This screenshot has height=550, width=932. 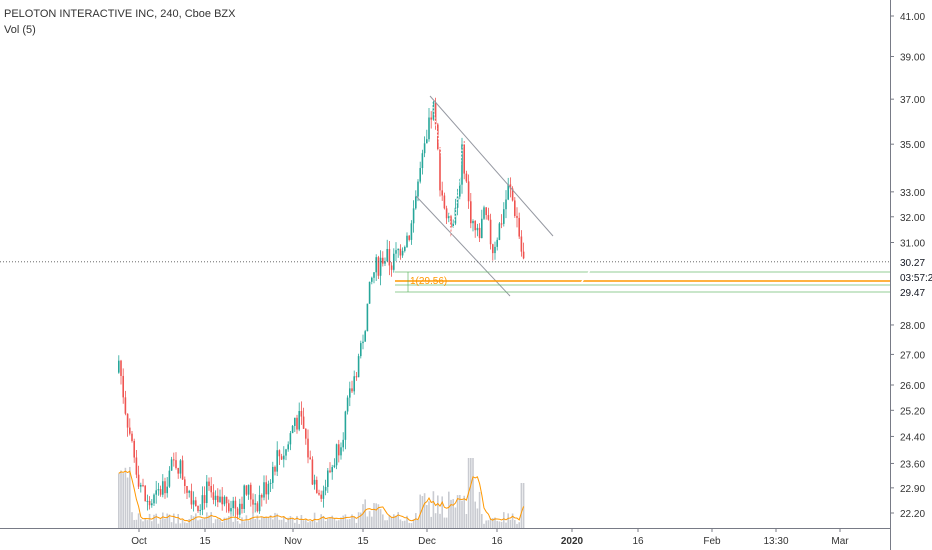 What do you see at coordinates (650, 186) in the screenshot?
I see `projection-arrow-shaft` at bounding box center [650, 186].